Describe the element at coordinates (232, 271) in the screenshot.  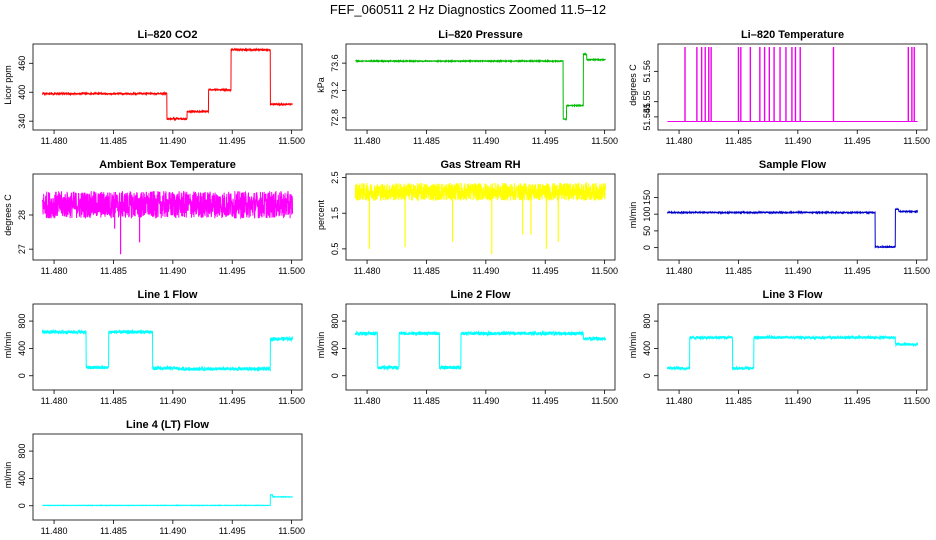
I see `x-tick-label-box-temp-3: 11.495` at that location.